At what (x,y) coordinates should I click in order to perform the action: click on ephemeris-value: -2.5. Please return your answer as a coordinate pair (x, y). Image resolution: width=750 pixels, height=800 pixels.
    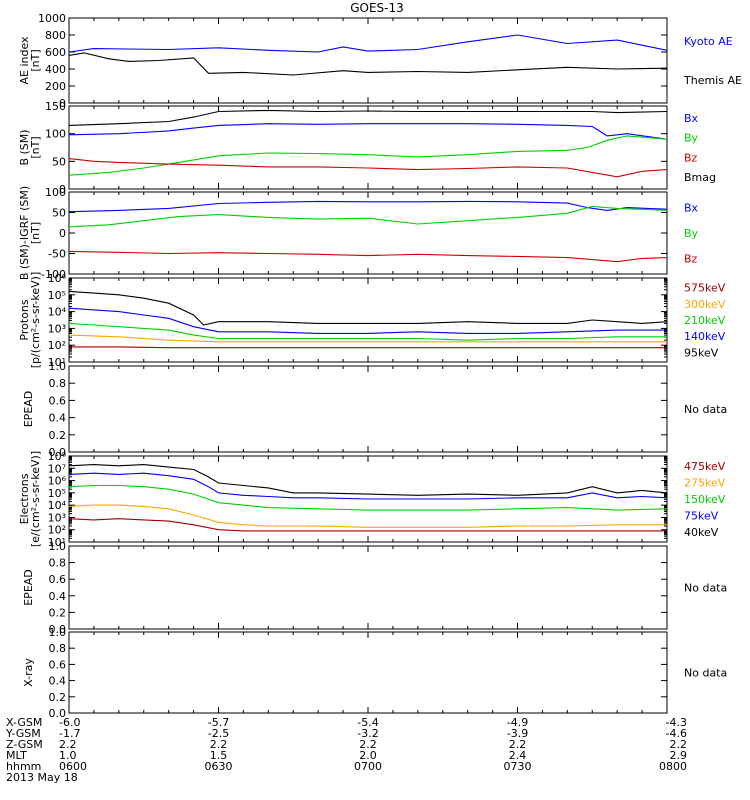
    Looking at the image, I should click on (218, 733).